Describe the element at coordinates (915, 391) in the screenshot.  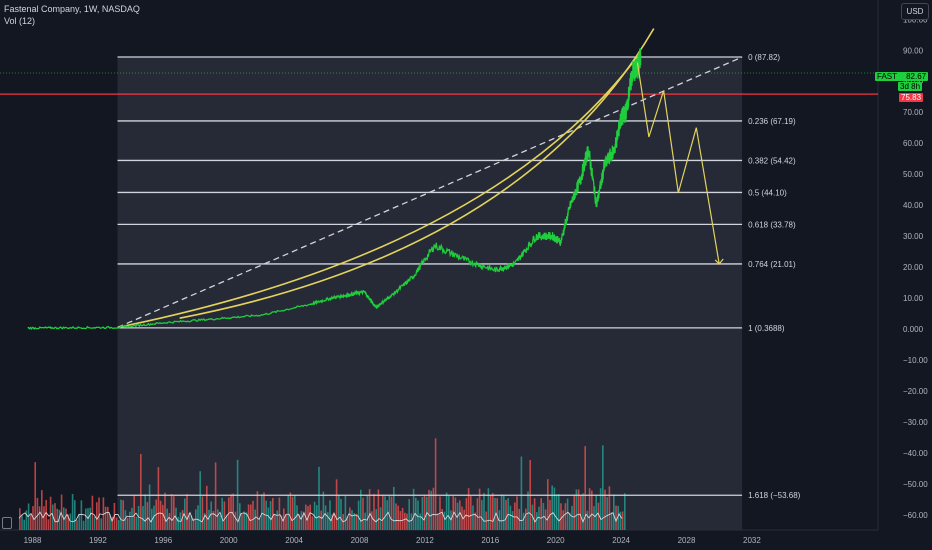
I see `y-tick-label: −20.00` at that location.